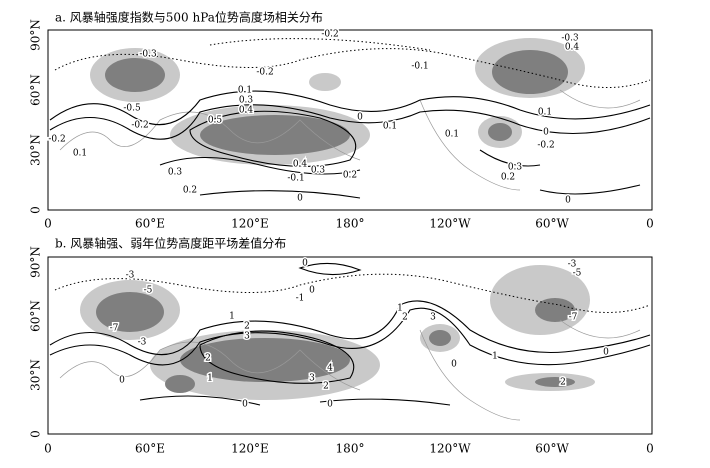 The height and width of the screenshot is (468, 710). I want to click on contour-label: -0.1, so click(295, 179).